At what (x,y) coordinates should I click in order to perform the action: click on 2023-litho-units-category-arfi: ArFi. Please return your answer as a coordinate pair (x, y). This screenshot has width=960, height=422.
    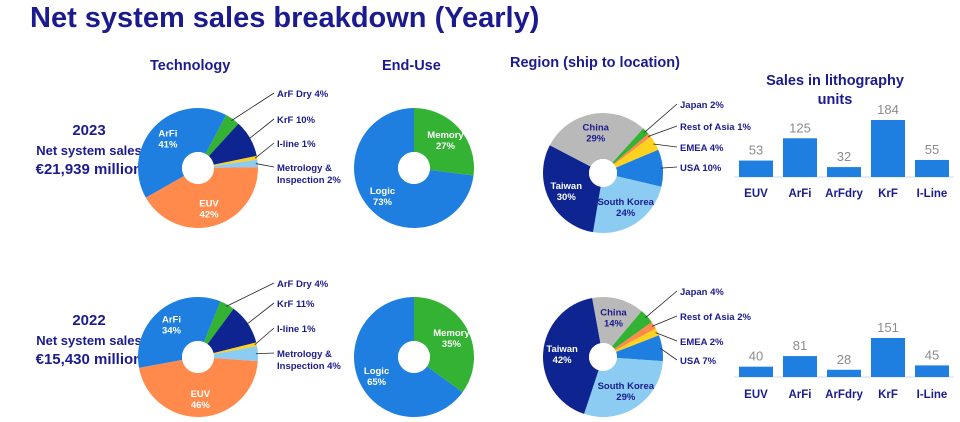
    Looking at the image, I should click on (800, 194).